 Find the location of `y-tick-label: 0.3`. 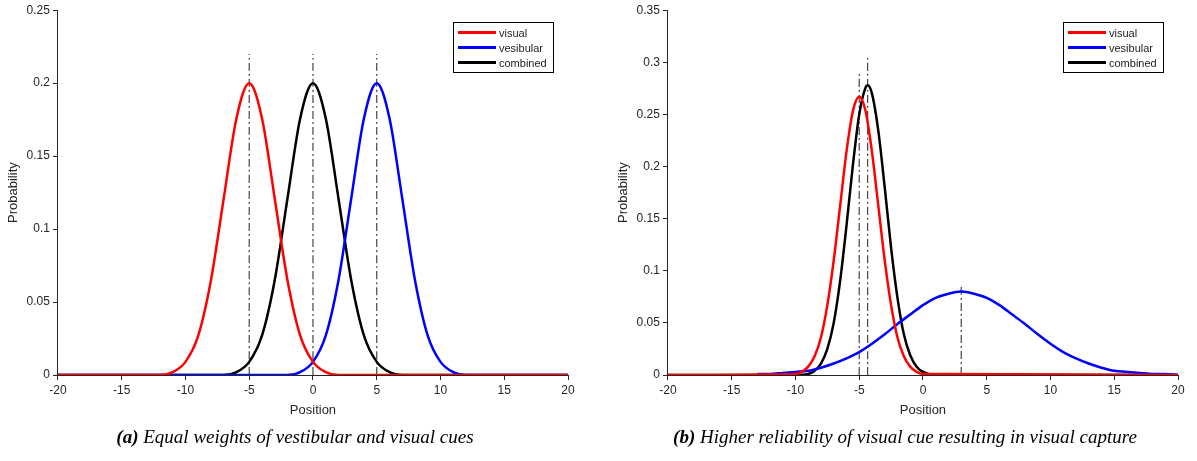

y-tick-label: 0.3 is located at coordinates (652, 61).